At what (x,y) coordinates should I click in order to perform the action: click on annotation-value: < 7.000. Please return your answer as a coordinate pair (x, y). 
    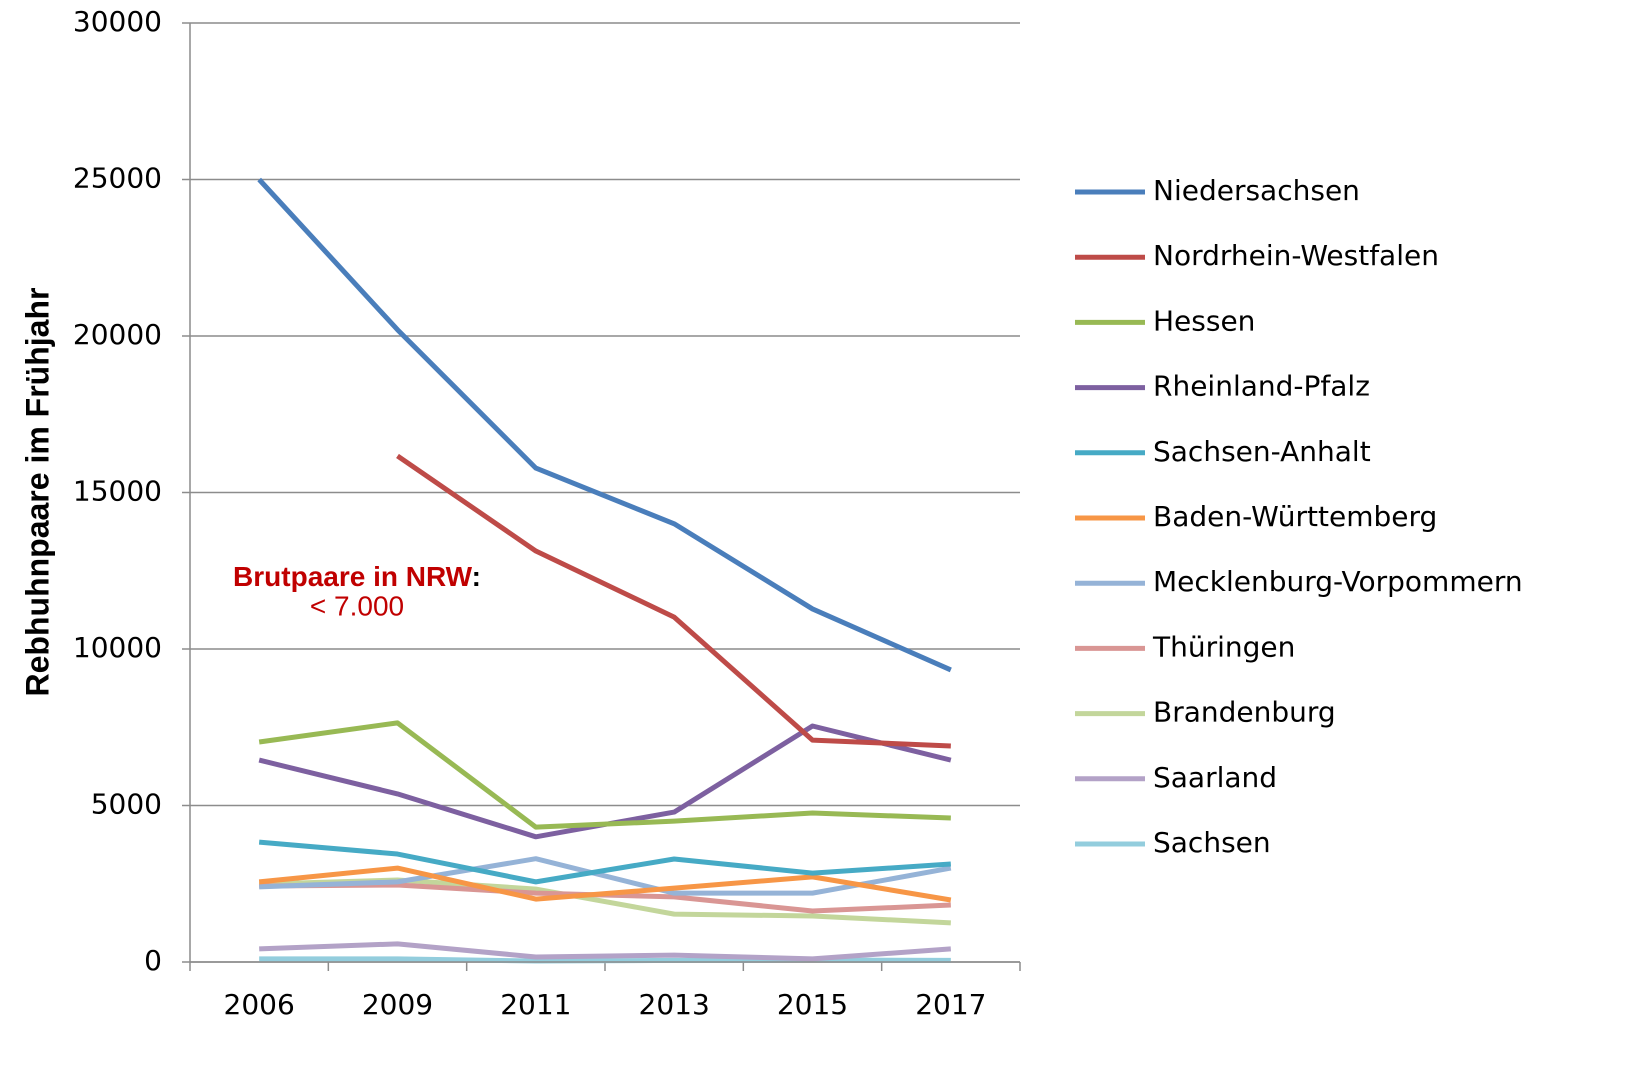
    Looking at the image, I should click on (357, 605).